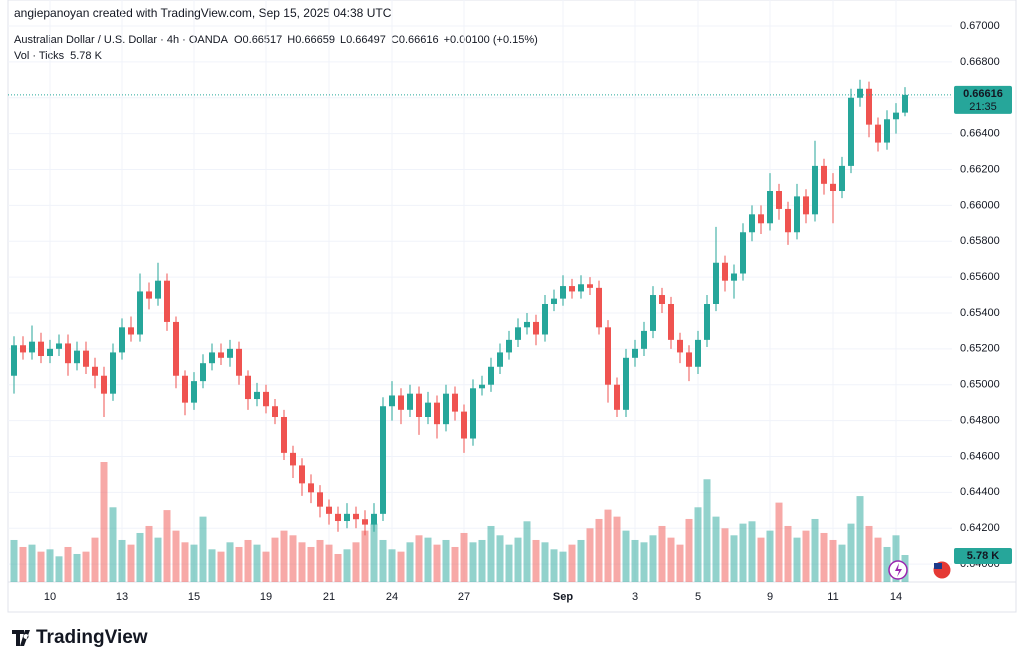  I want to click on volume-line: Vol · Ticks 5.78 K, so click(58, 56).